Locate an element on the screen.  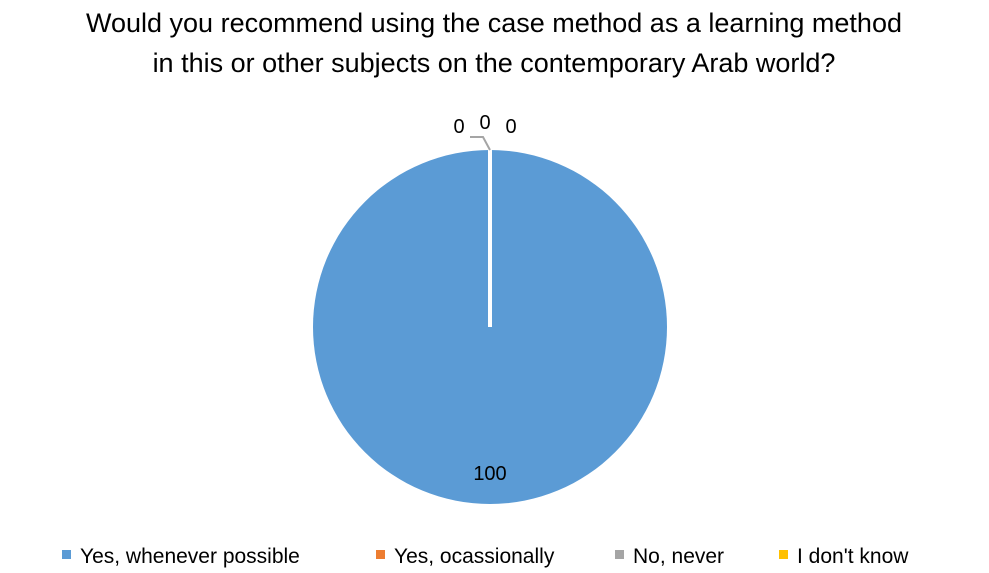
legend-item-yes-ocassionally: Yes, ocassionally is located at coordinates (465, 556).